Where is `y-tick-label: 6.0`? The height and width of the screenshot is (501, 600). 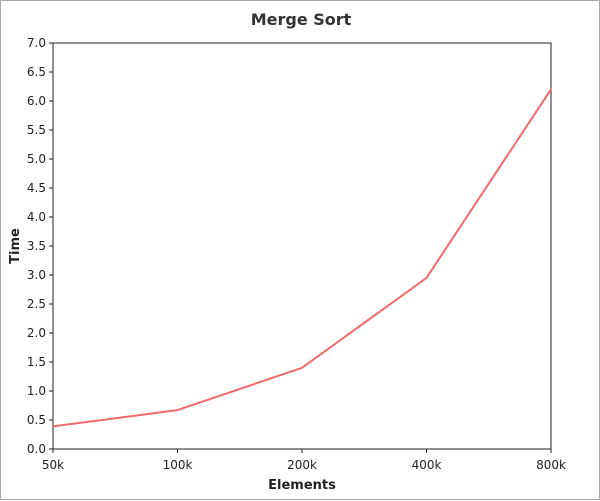 y-tick-label: 6.0 is located at coordinates (36, 101).